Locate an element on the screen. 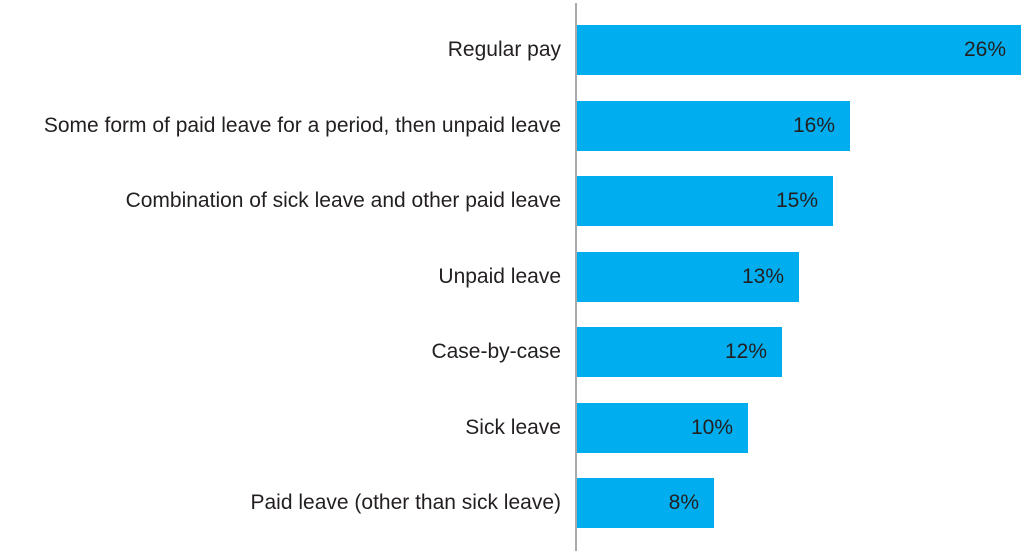 This screenshot has height=557, width=1024. bar: 26% is located at coordinates (799, 50).